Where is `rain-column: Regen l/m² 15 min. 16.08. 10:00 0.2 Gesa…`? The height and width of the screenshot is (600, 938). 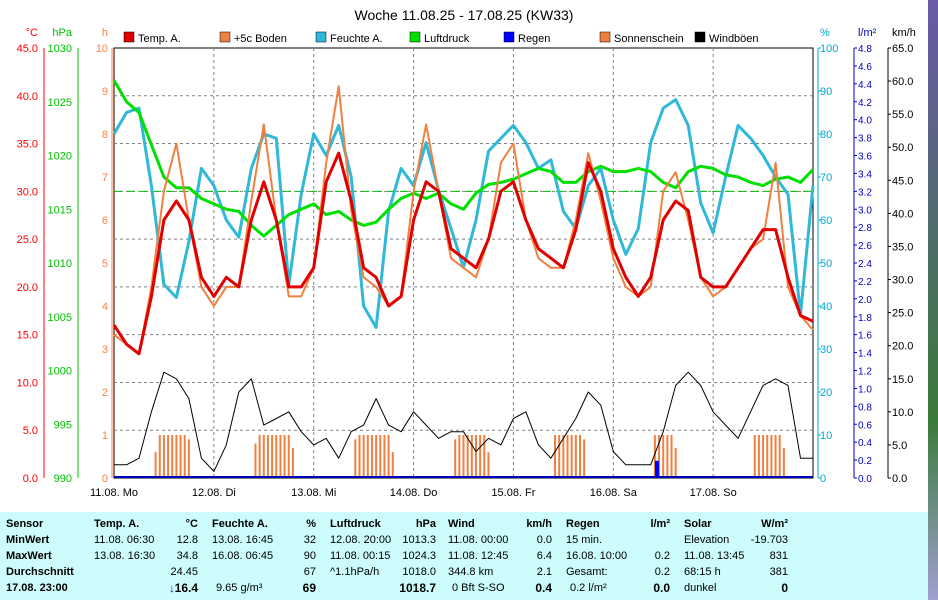
rain-column: Regen l/m² 15 min. 16.08. 10:00 0.2 Gesa… is located at coordinates (619, 556).